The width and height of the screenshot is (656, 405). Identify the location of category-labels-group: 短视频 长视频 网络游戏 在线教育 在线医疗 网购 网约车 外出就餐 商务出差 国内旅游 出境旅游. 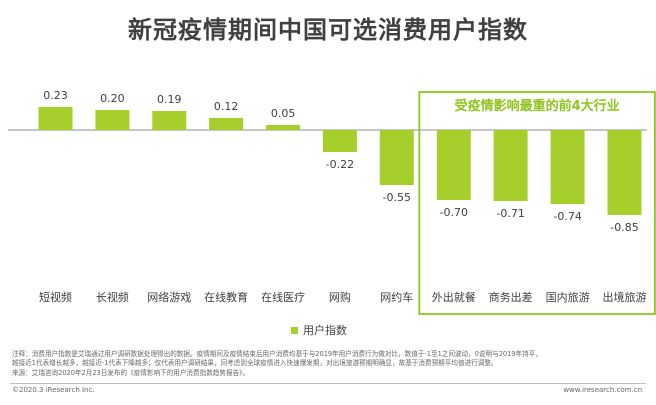
(343, 297).